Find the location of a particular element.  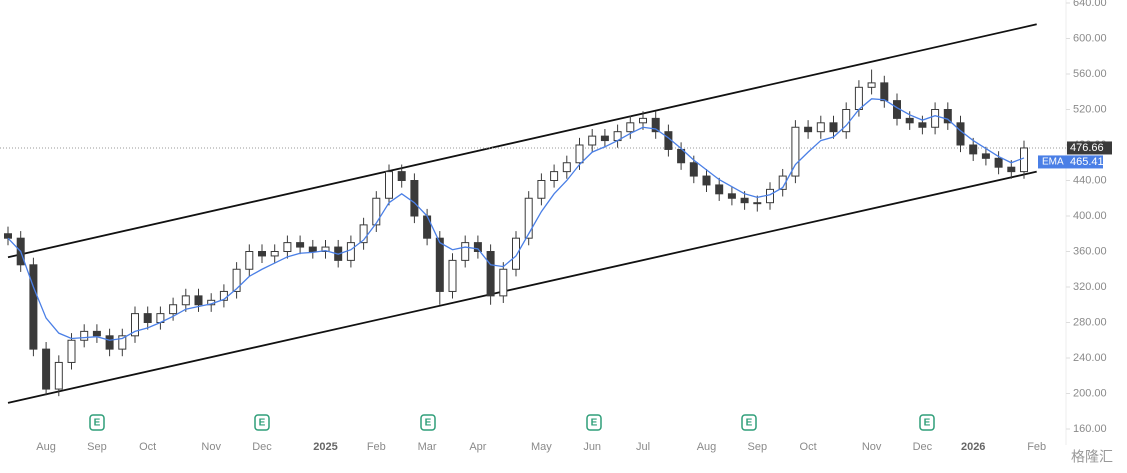

ema-tag-bg is located at coordinates (1070, 162).